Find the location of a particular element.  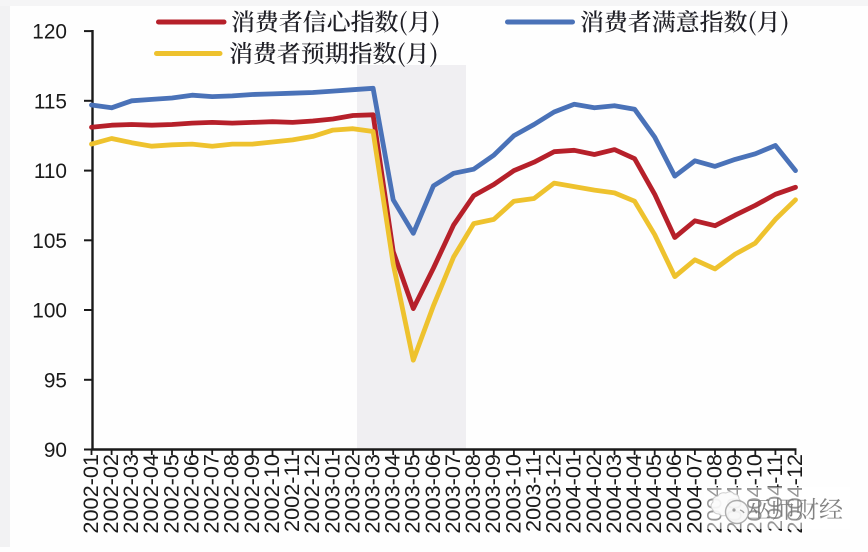

svg-text: 2002-07 is located at coordinates (211, 494).